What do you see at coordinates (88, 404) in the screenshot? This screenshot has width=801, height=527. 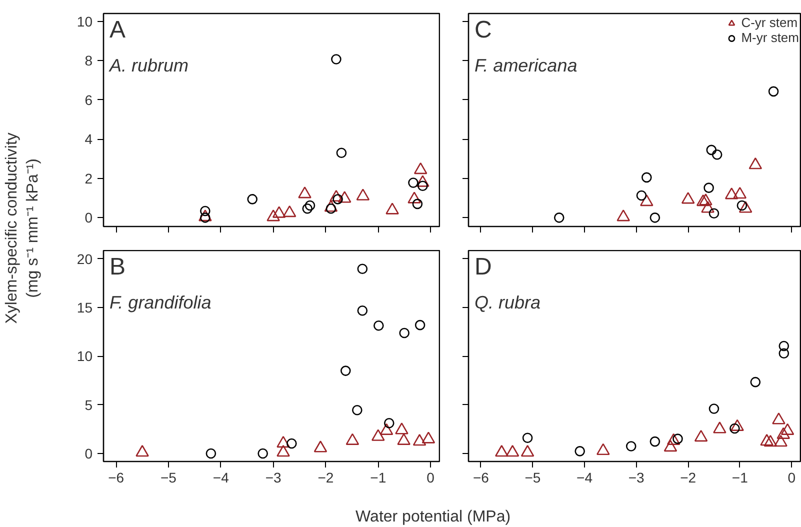 I see `y-tick-label: 5` at bounding box center [88, 404].